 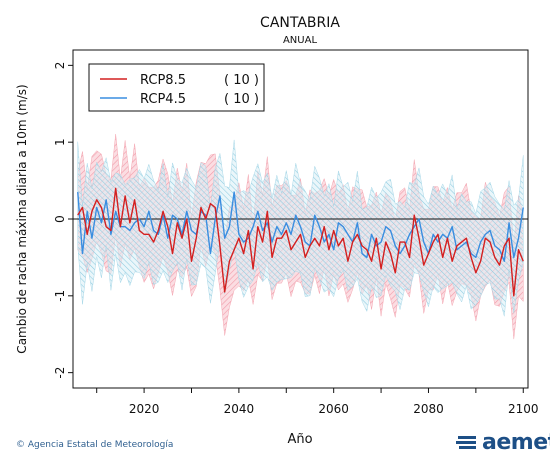 What do you see at coordinates (239, 409) in the screenshot?
I see `x-tick-label: 2040` at bounding box center [239, 409].